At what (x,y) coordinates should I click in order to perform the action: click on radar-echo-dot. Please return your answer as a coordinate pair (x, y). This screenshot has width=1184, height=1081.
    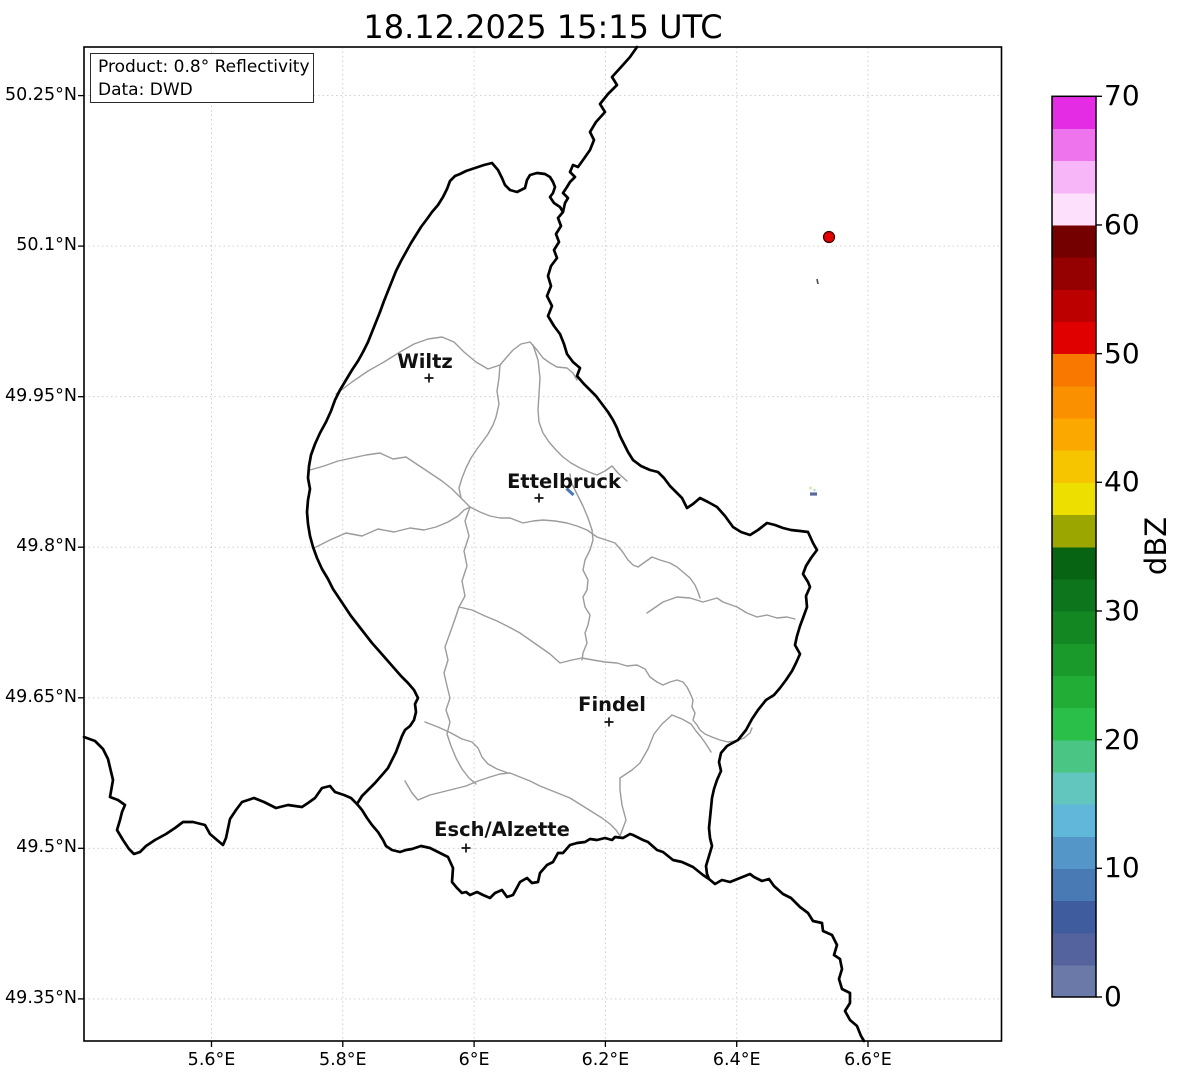
    Looking at the image, I should click on (829, 237).